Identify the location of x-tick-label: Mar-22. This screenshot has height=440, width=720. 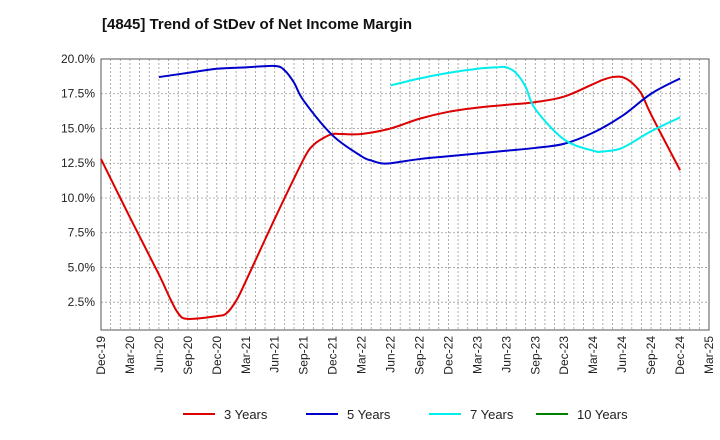
(362, 355).